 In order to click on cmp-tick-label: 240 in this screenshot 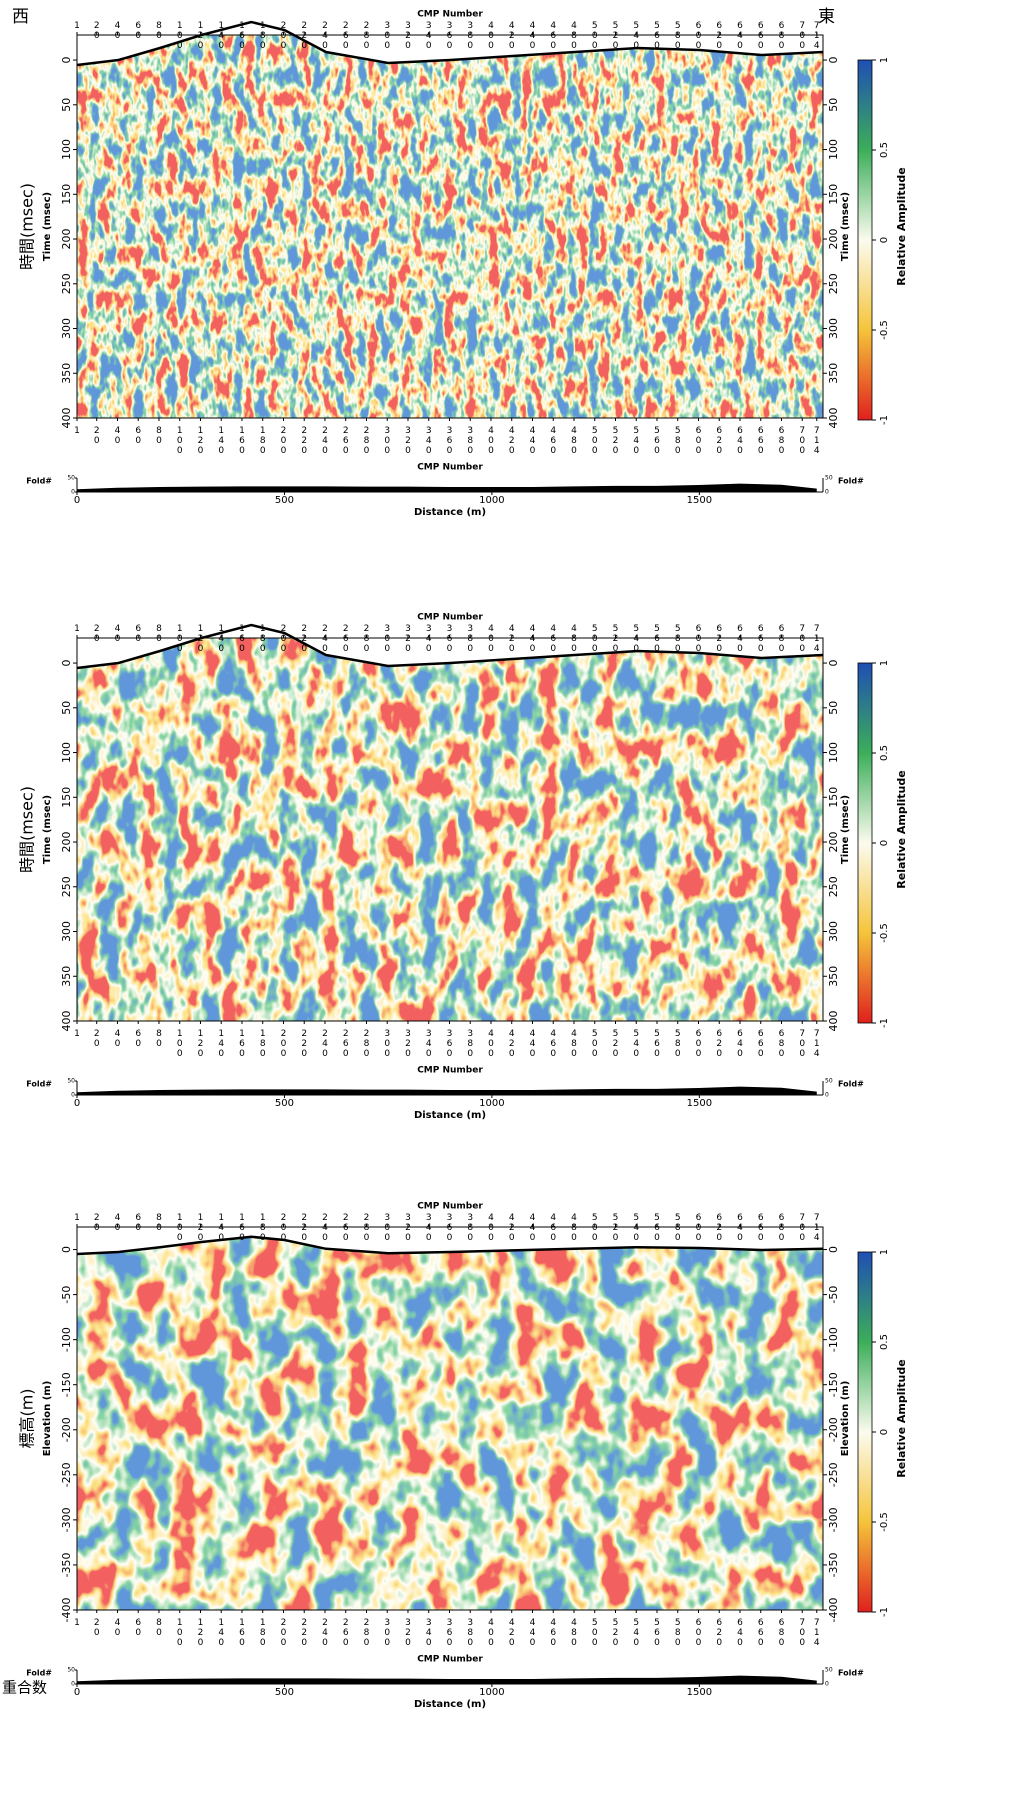, I will do `click(325, 1044)`.